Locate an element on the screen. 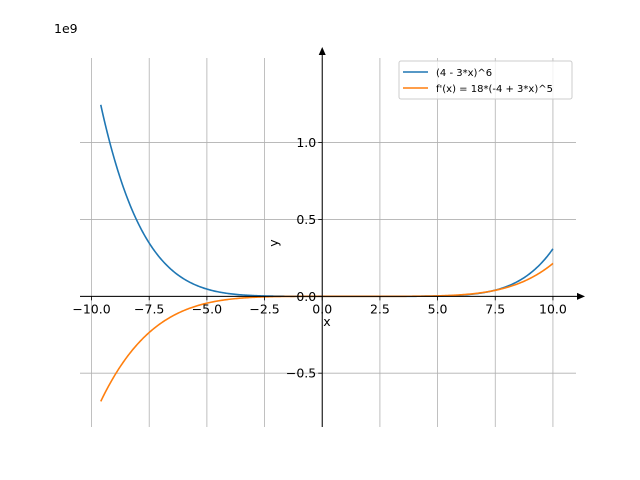 This screenshot has height=480, width=640. x-tick-label: 7.5 is located at coordinates (495, 308).